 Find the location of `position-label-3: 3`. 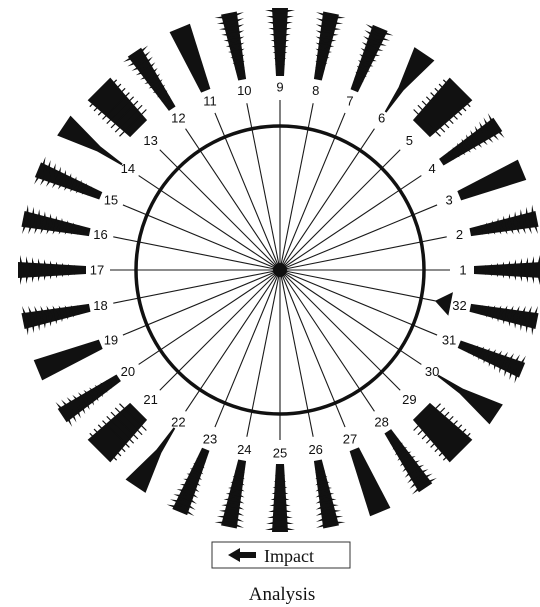

position-label-3: 3 is located at coordinates (448, 199).